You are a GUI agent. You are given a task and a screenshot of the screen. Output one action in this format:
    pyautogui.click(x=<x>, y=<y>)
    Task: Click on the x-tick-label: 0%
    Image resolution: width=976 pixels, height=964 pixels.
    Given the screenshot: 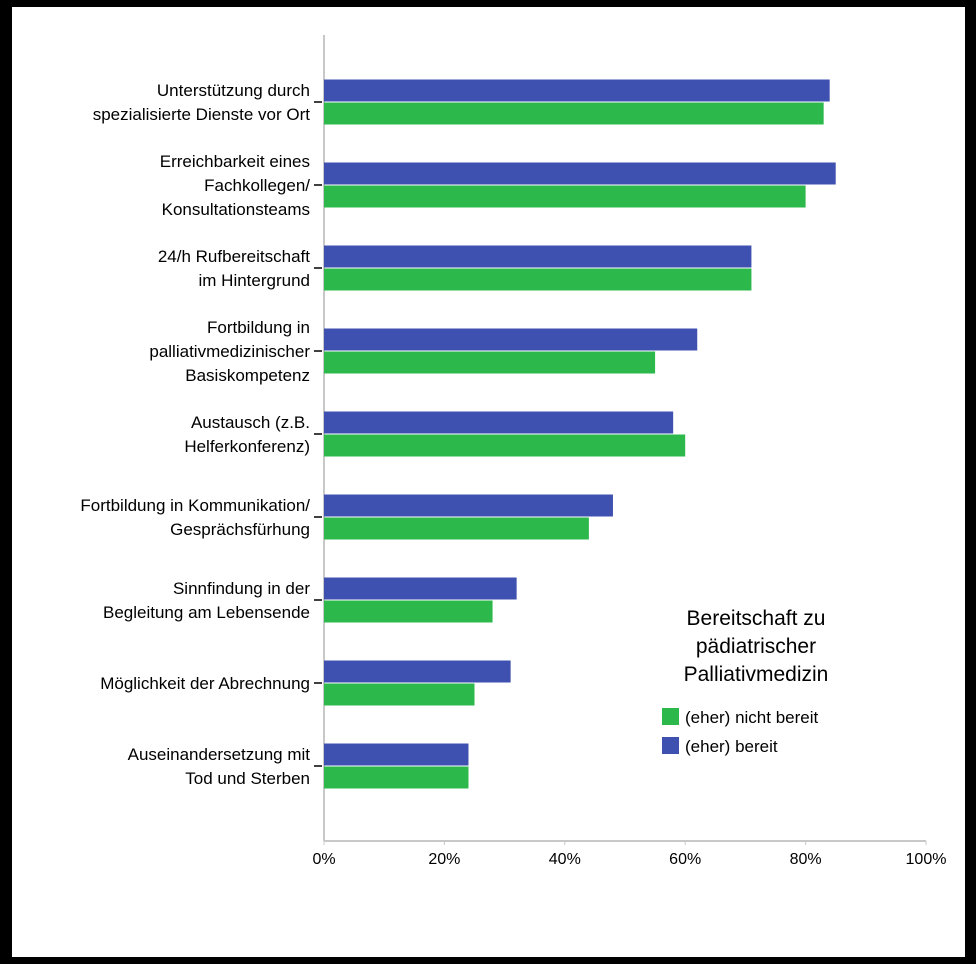 What is the action you would take?
    pyautogui.click(x=323, y=859)
    